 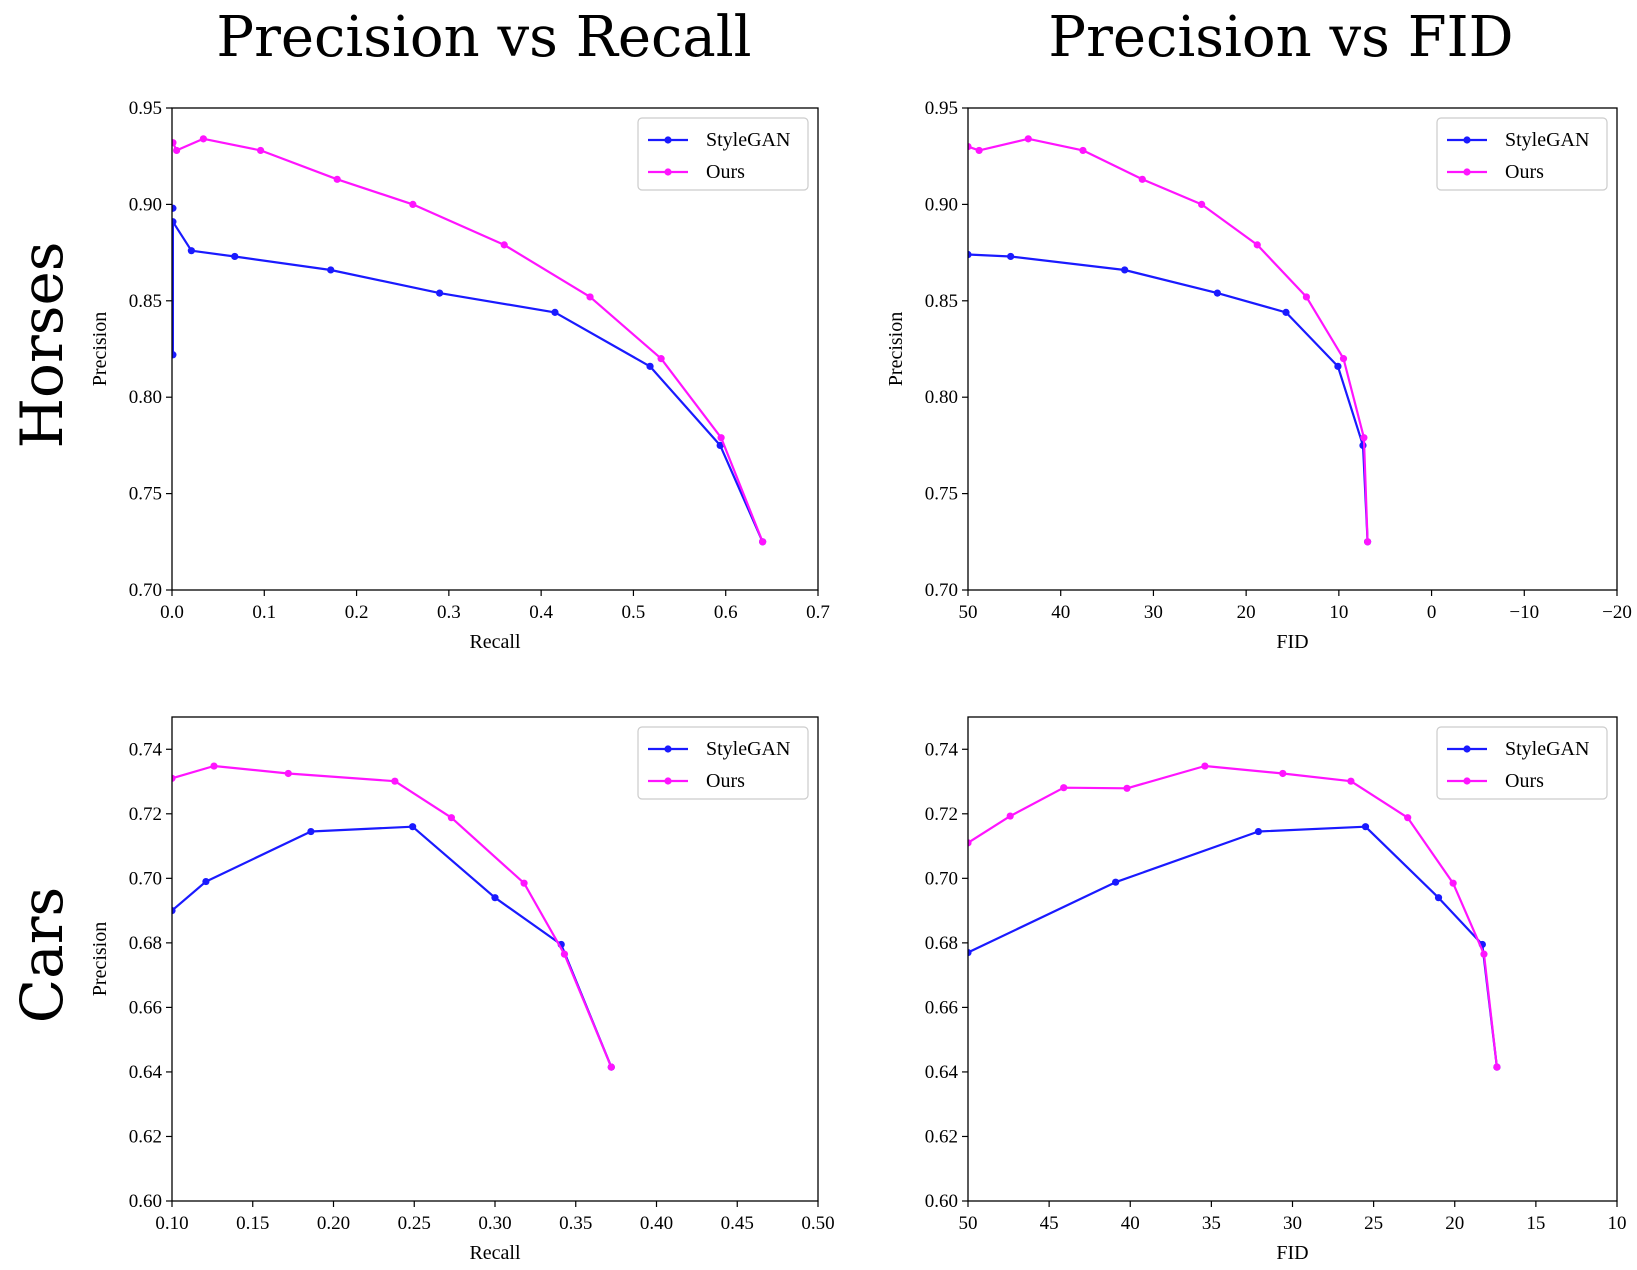 What do you see at coordinates (1617, 1223) in the screenshot?
I see `x-tick-label: 10` at bounding box center [1617, 1223].